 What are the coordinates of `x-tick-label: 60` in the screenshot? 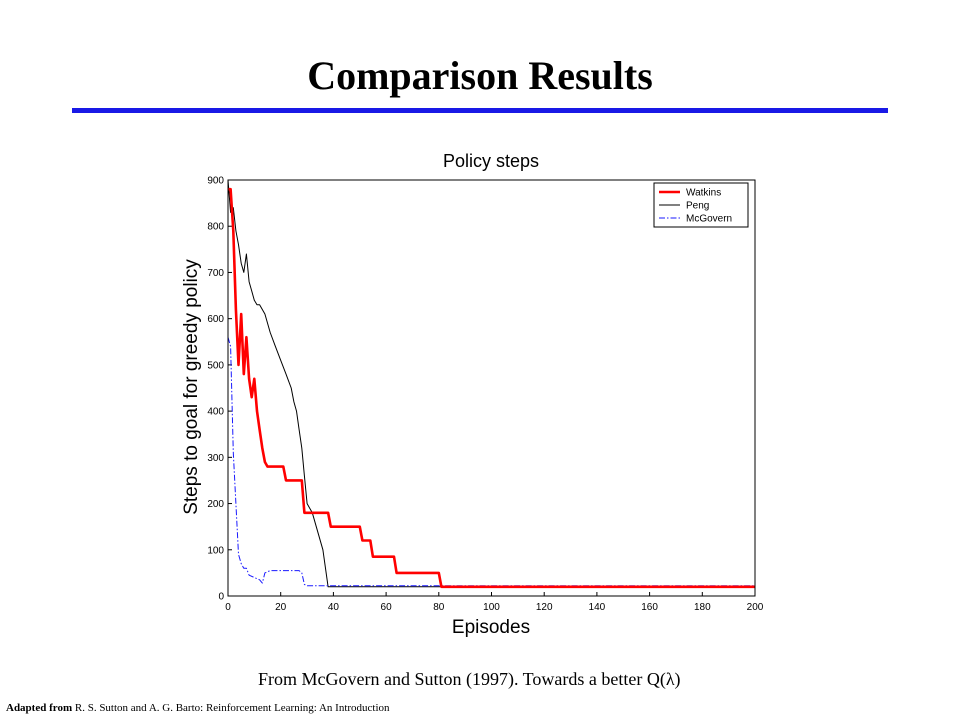 It's located at (387, 607).